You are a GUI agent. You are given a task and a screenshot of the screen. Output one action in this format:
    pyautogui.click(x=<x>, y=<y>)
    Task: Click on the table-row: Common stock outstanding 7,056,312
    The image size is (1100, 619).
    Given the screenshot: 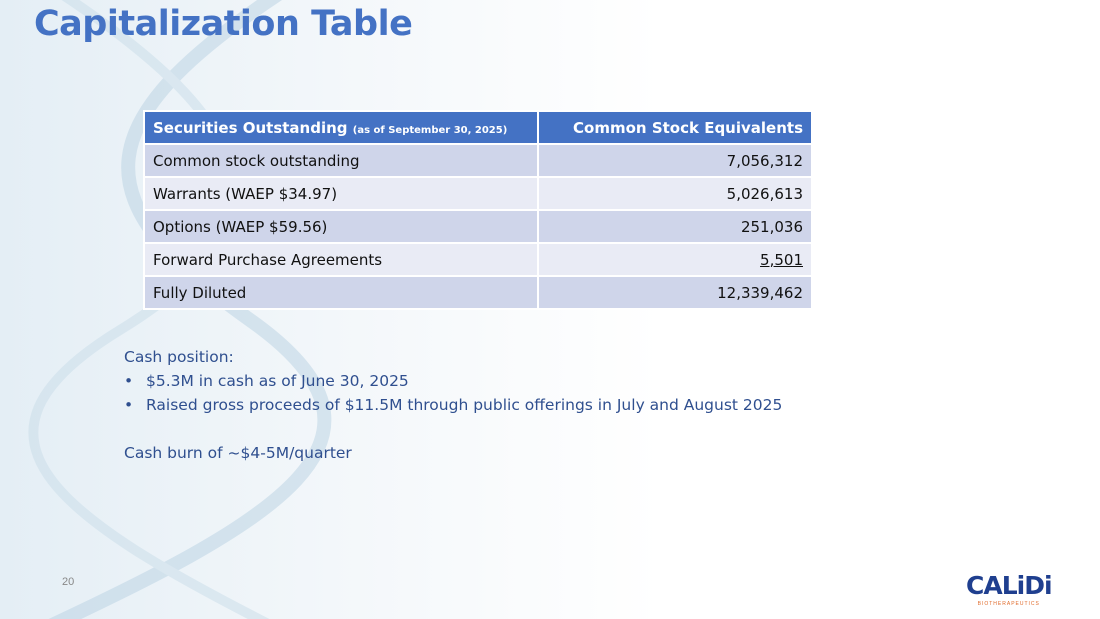 What is the action you would take?
    pyautogui.click(x=478, y=160)
    